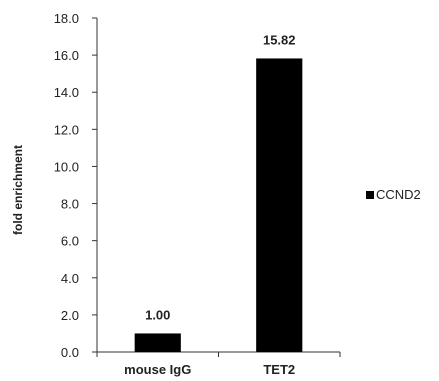 This screenshot has width=439, height=381. Describe the element at coordinates (279, 39) in the screenshot. I see `data-label: 15.82` at that location.